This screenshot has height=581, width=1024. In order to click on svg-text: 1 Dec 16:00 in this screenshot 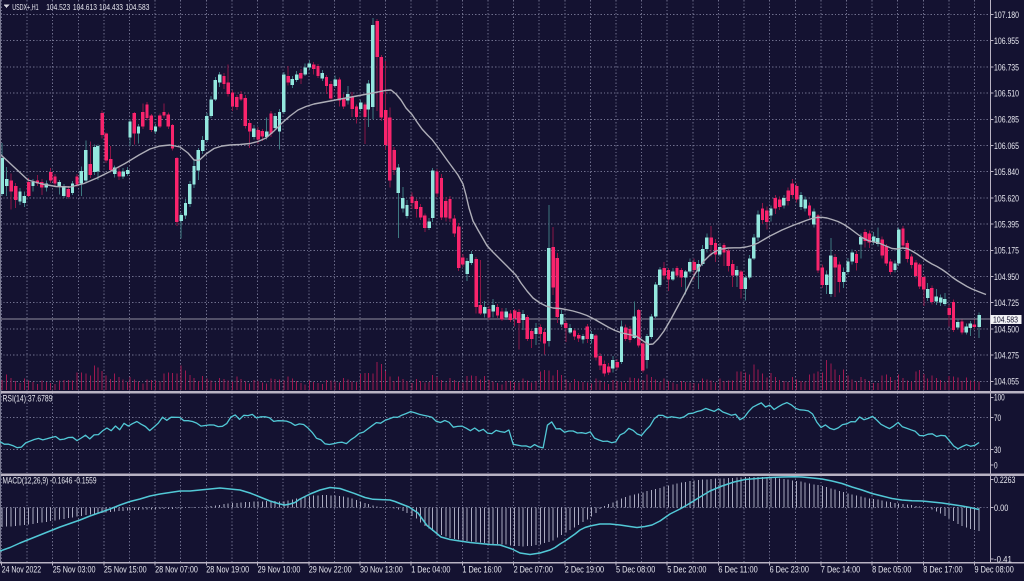, I will do `click(481, 570)`.